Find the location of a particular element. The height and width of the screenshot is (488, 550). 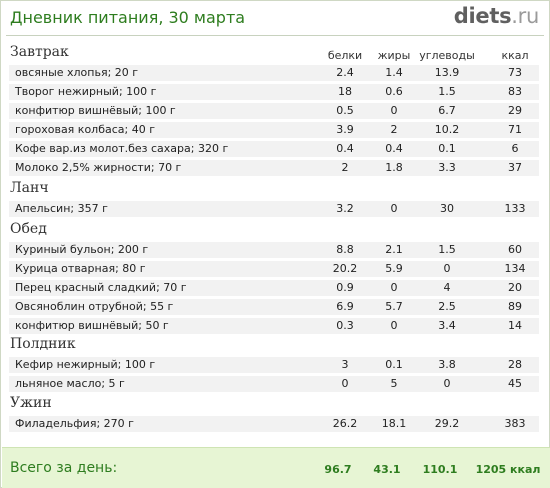

food-fat: 0.1 is located at coordinates (394, 364).